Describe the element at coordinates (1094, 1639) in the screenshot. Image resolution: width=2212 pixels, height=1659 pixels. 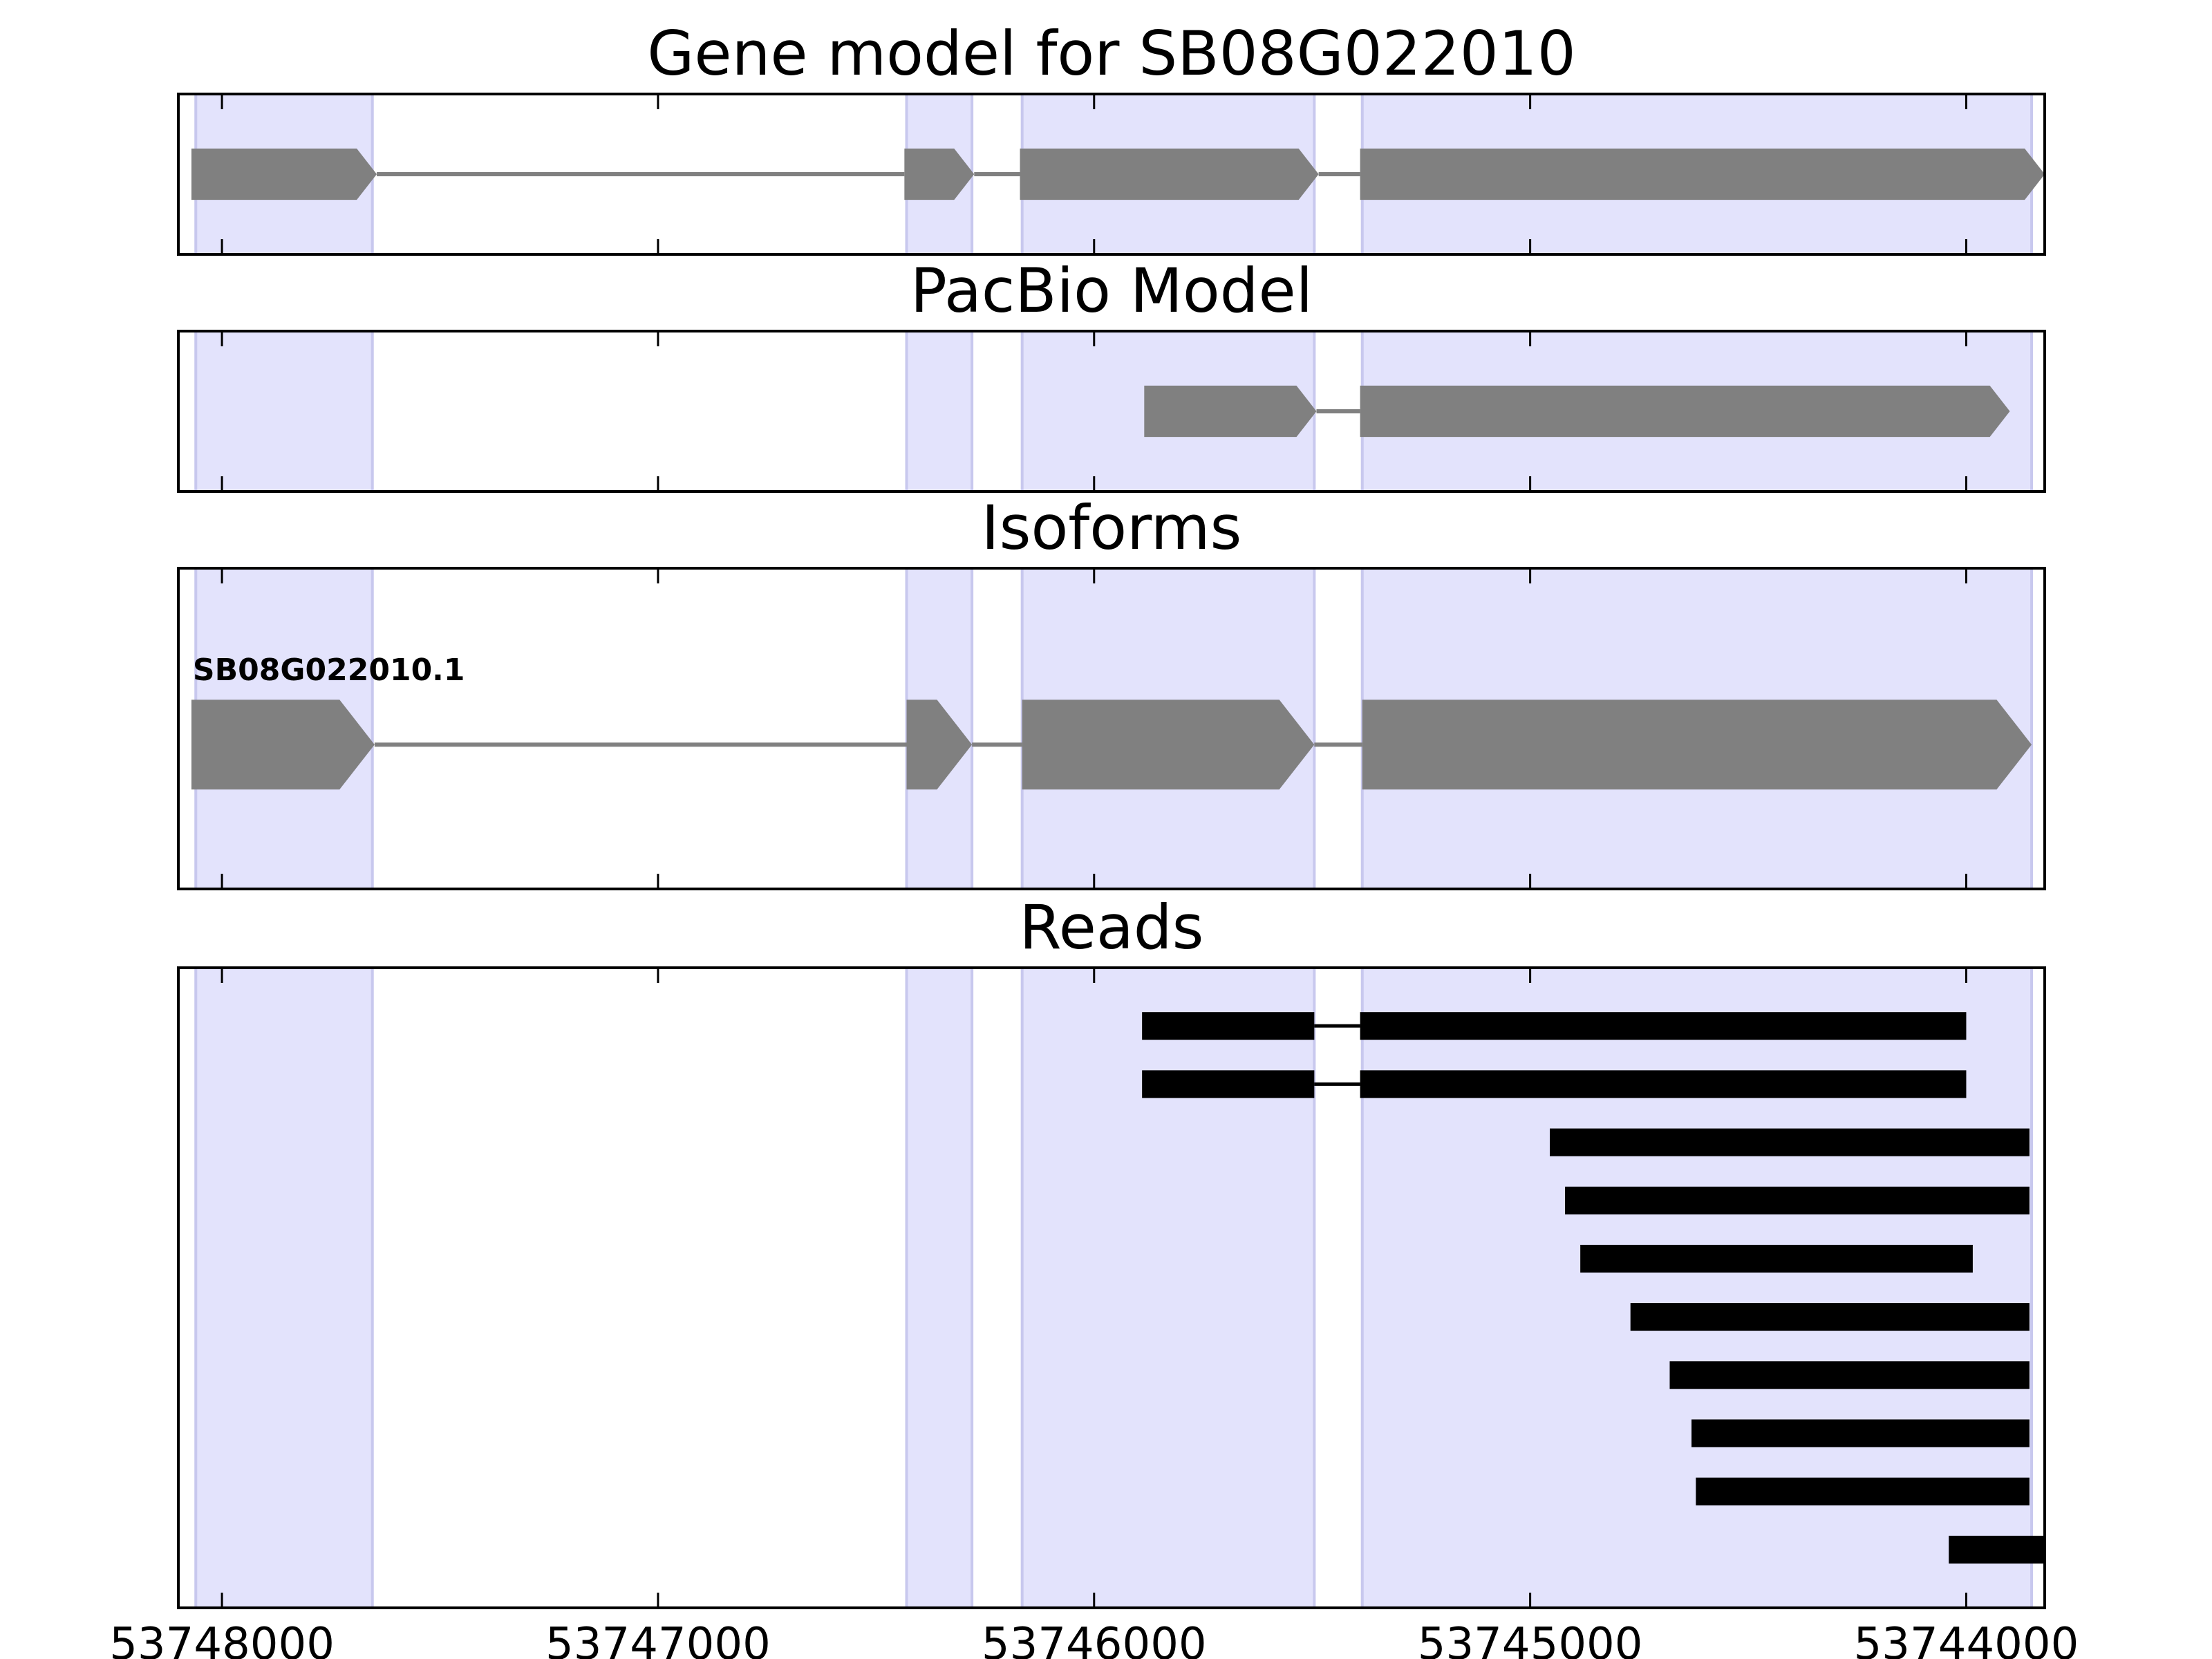
I see `x-tick-label: 53746000` at that location.